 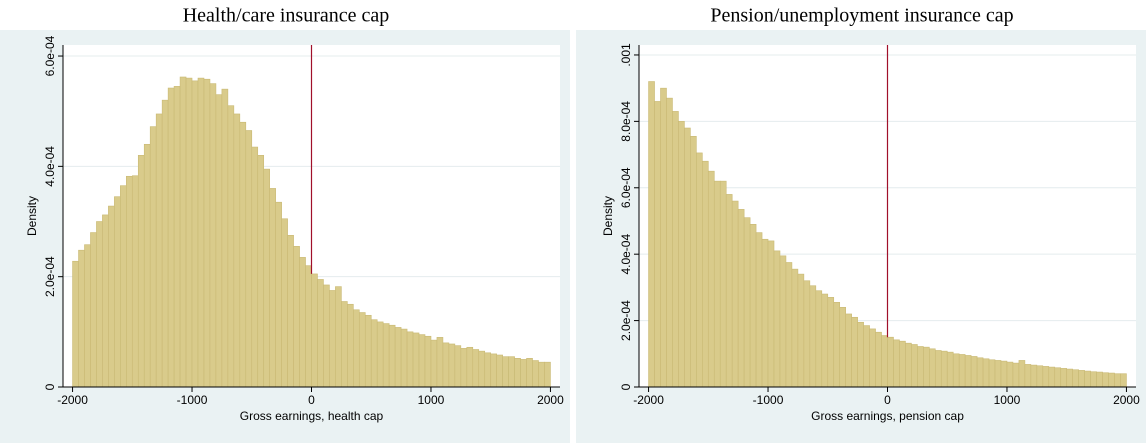 What do you see at coordinates (286, 16) in the screenshot?
I see `chart-title: Health/care insurance cap` at bounding box center [286, 16].